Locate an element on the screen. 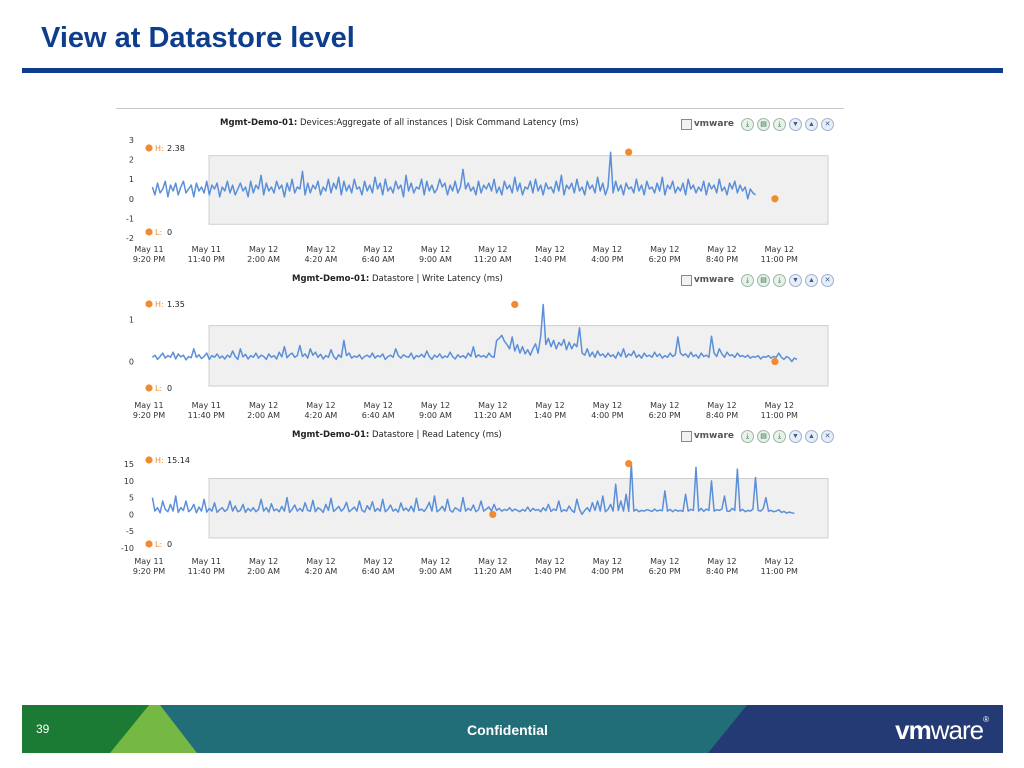 Image resolution: width=1024 pixels, height=768 pixels. footer-teal-band is located at coordinates (384, 729).